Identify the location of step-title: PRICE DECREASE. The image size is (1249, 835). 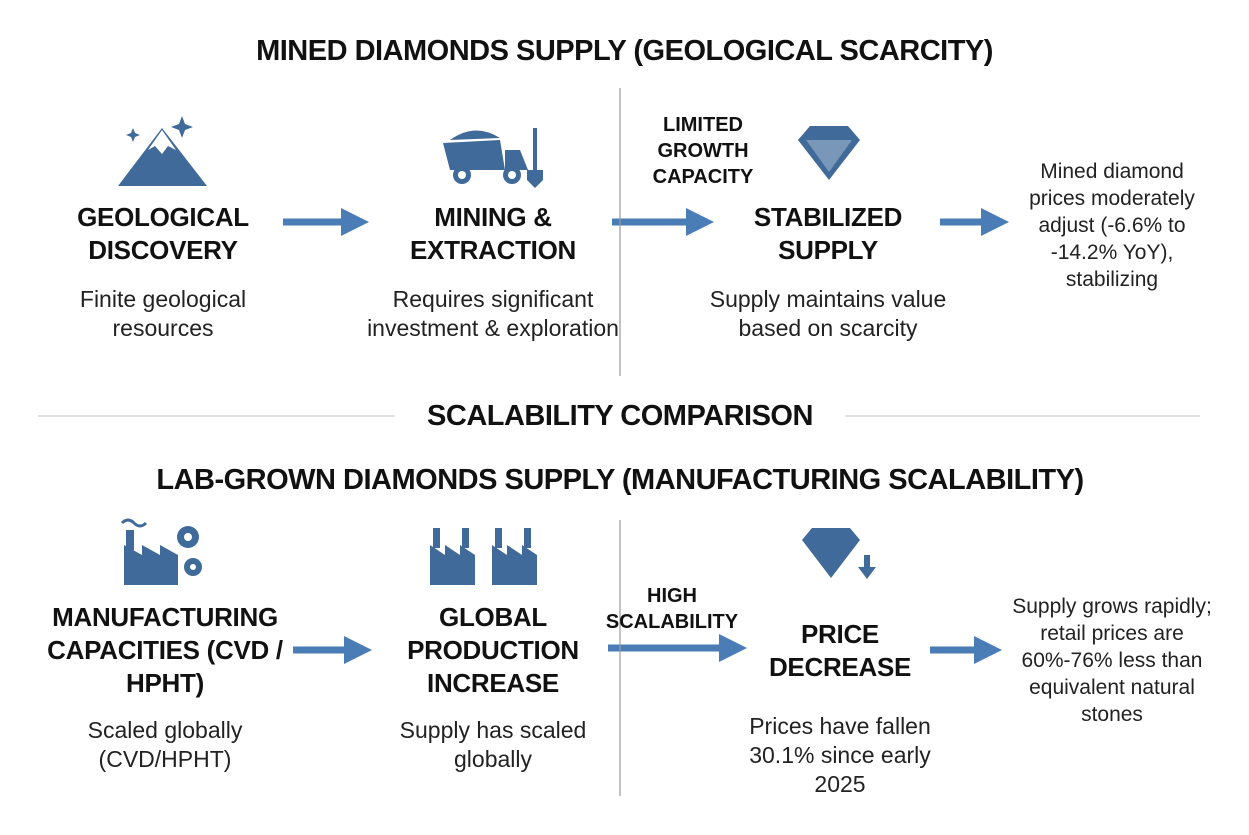
(840, 650).